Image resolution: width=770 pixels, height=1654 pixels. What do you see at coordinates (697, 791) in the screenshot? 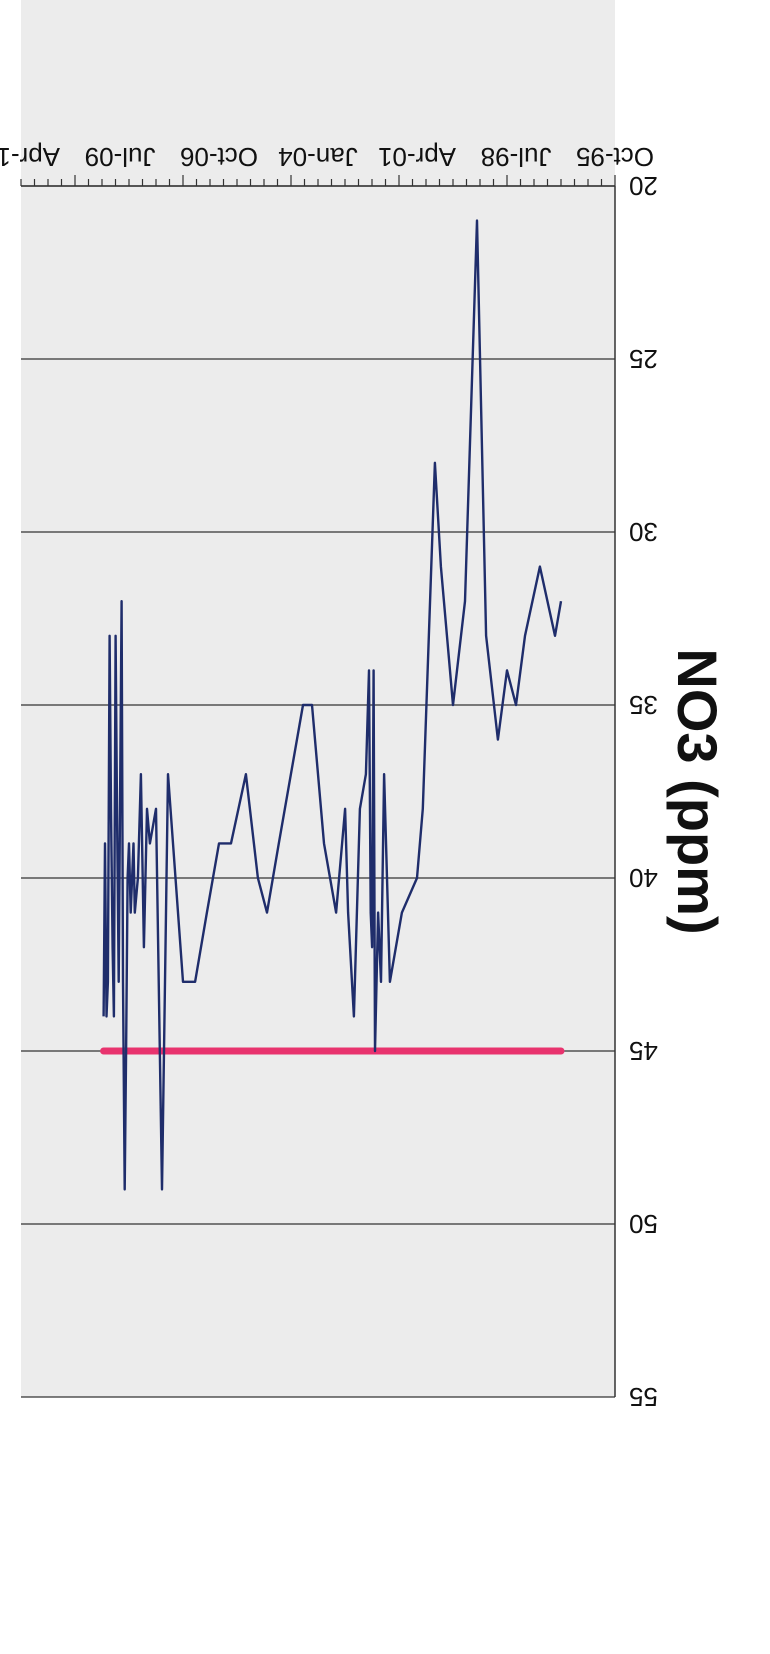
I see `y-axis-title: NO3 (ppm)` at bounding box center [697, 791].